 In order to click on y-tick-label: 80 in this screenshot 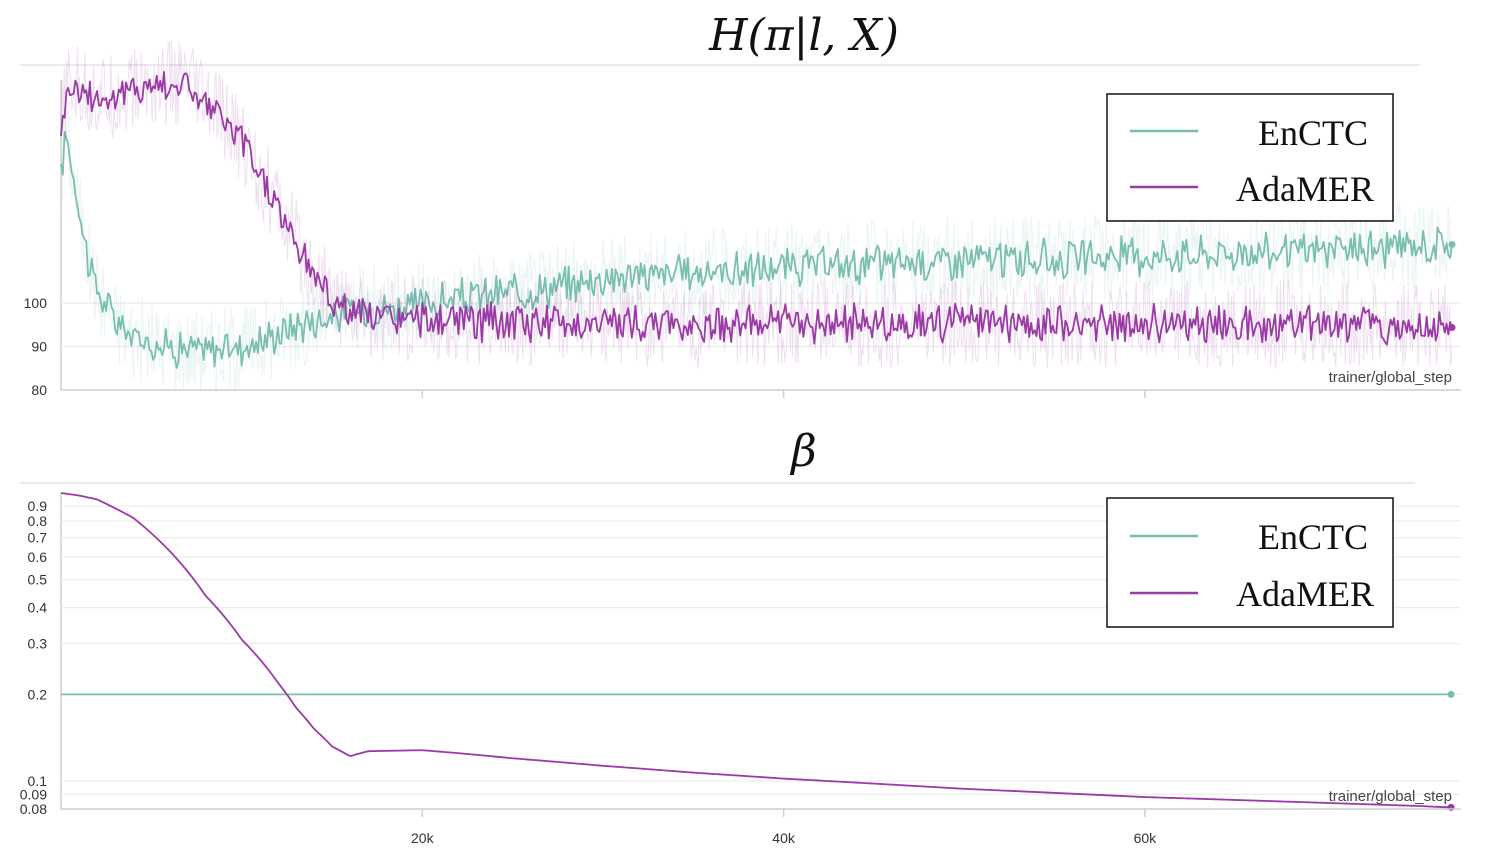, I will do `click(39, 390)`.